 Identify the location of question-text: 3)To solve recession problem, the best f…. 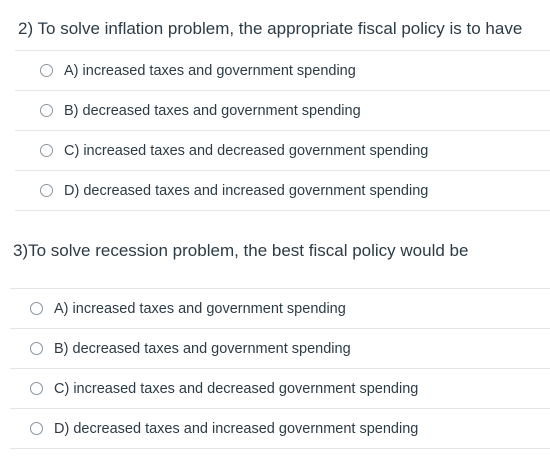
(241, 250).